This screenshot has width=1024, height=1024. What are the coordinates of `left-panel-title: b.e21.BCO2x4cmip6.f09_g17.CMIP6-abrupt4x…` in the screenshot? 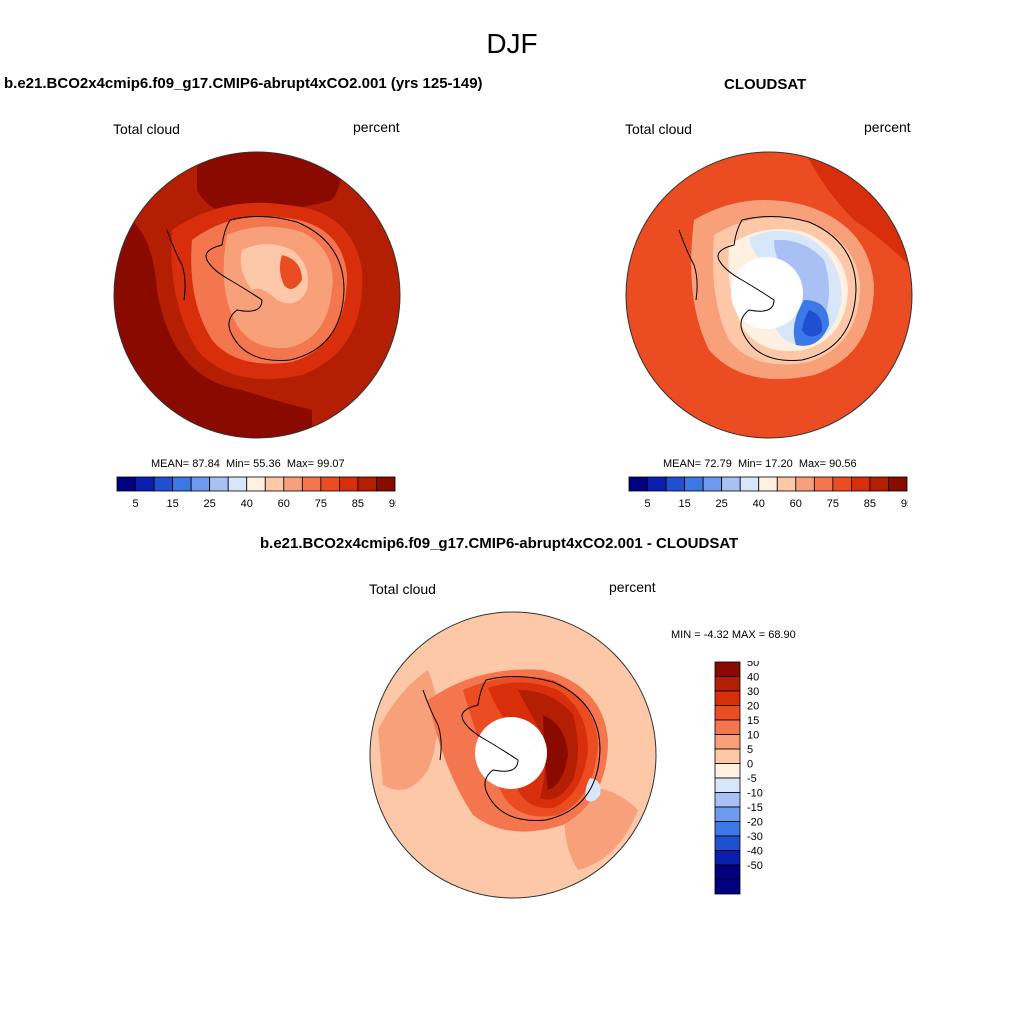 It's located at (243, 83).